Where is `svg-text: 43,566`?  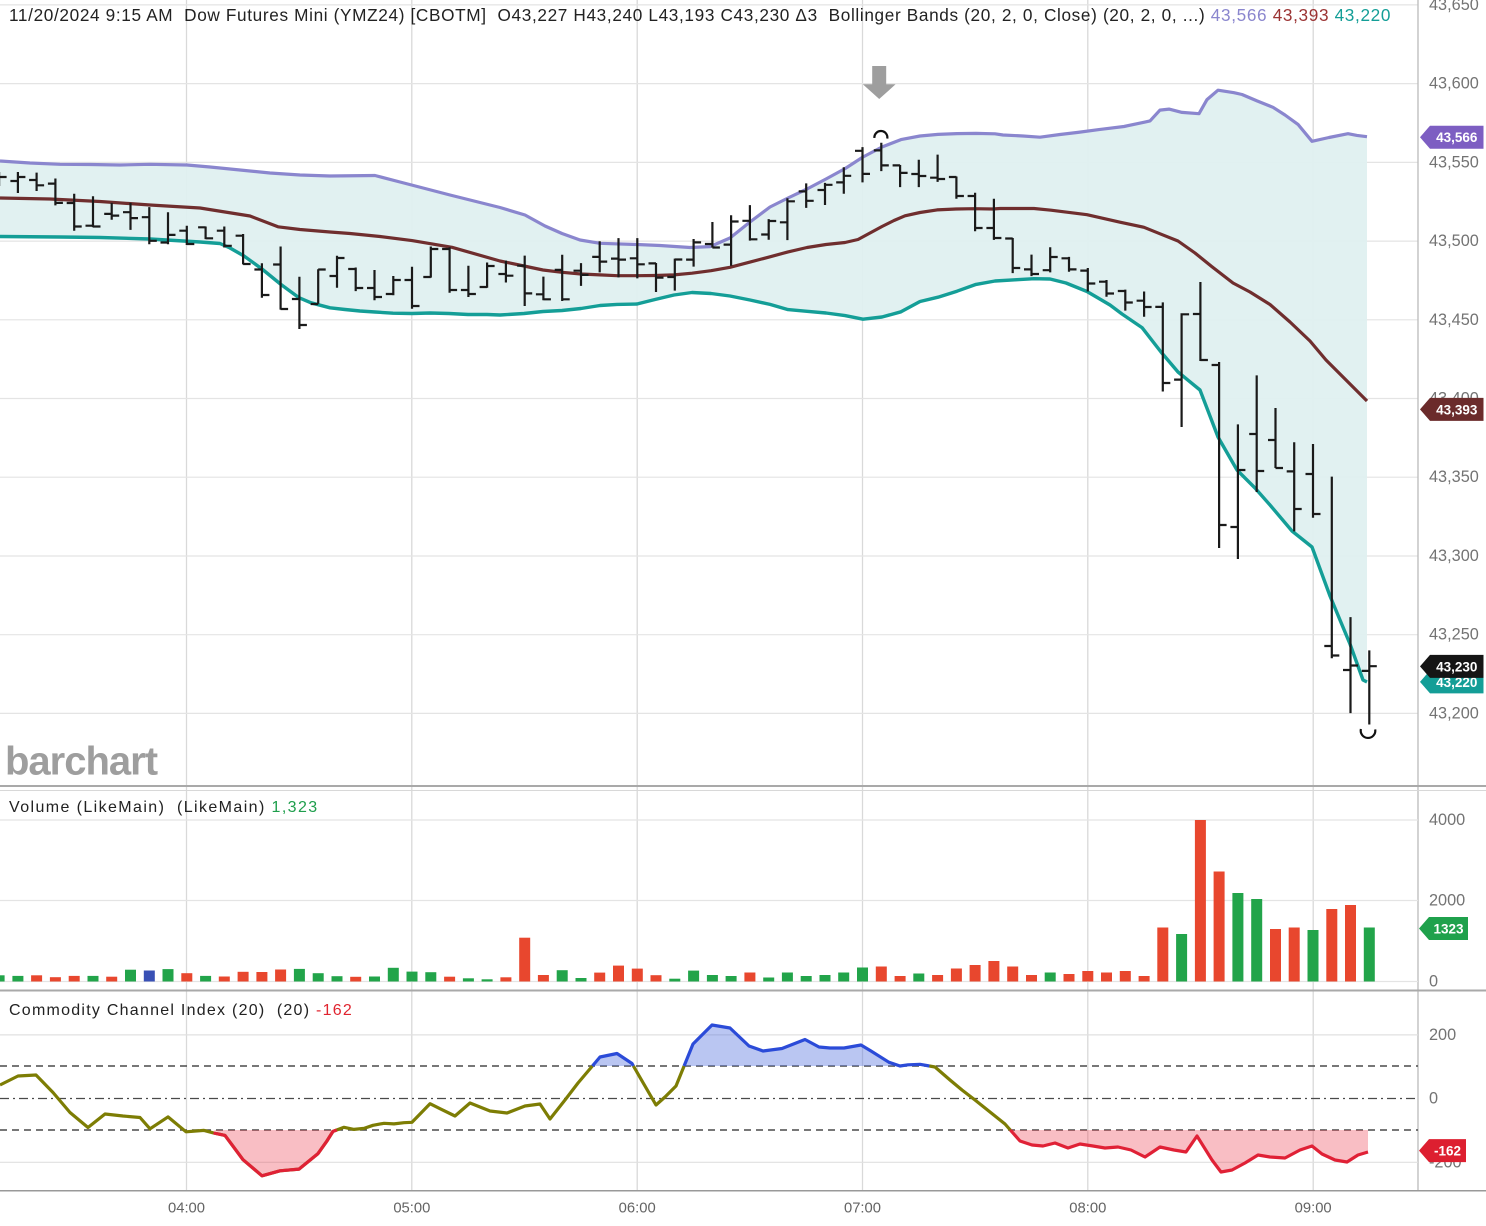
svg-text: 43,566 is located at coordinates (1457, 137).